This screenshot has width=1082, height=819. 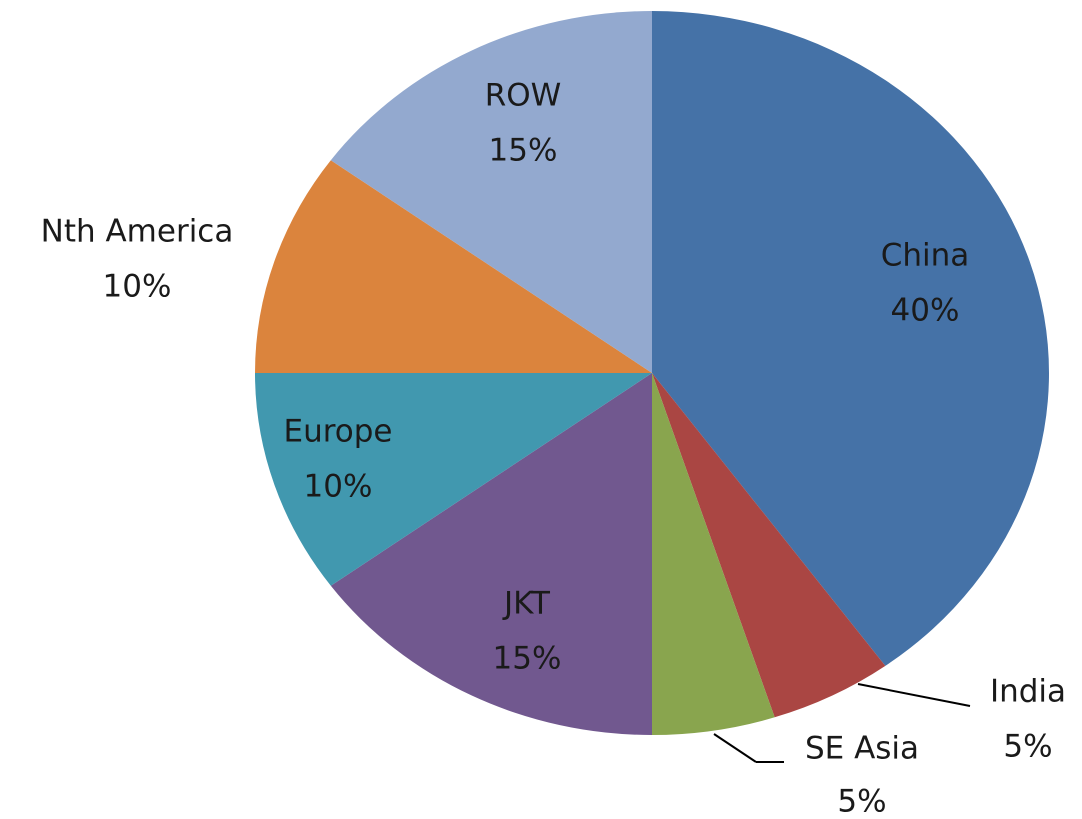 What do you see at coordinates (523, 96) in the screenshot?
I see `category-label: ROW` at bounding box center [523, 96].